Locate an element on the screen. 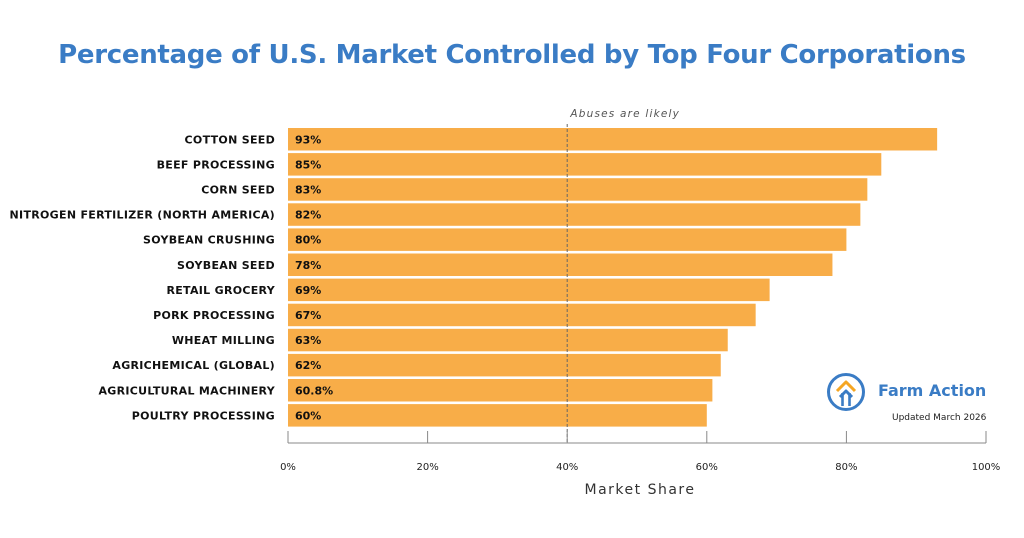  threshold-layer: Abuses are likely is located at coordinates (623, 275).